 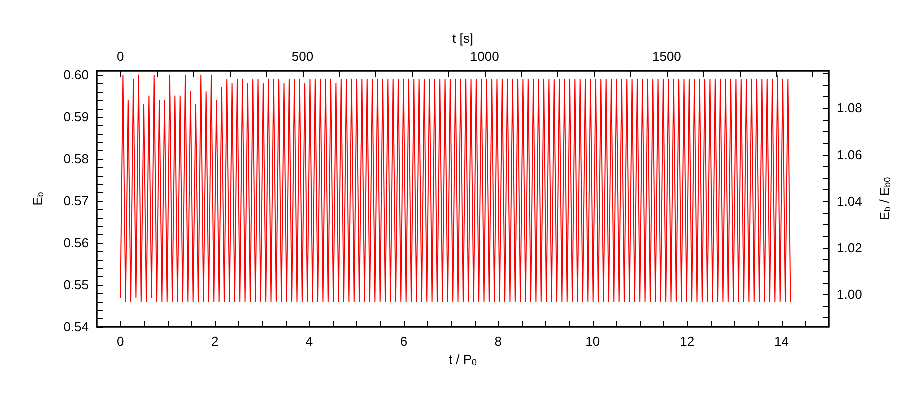 What do you see at coordinates (76, 159) in the screenshot?
I see `y-tick-label: 0.58` at bounding box center [76, 159].